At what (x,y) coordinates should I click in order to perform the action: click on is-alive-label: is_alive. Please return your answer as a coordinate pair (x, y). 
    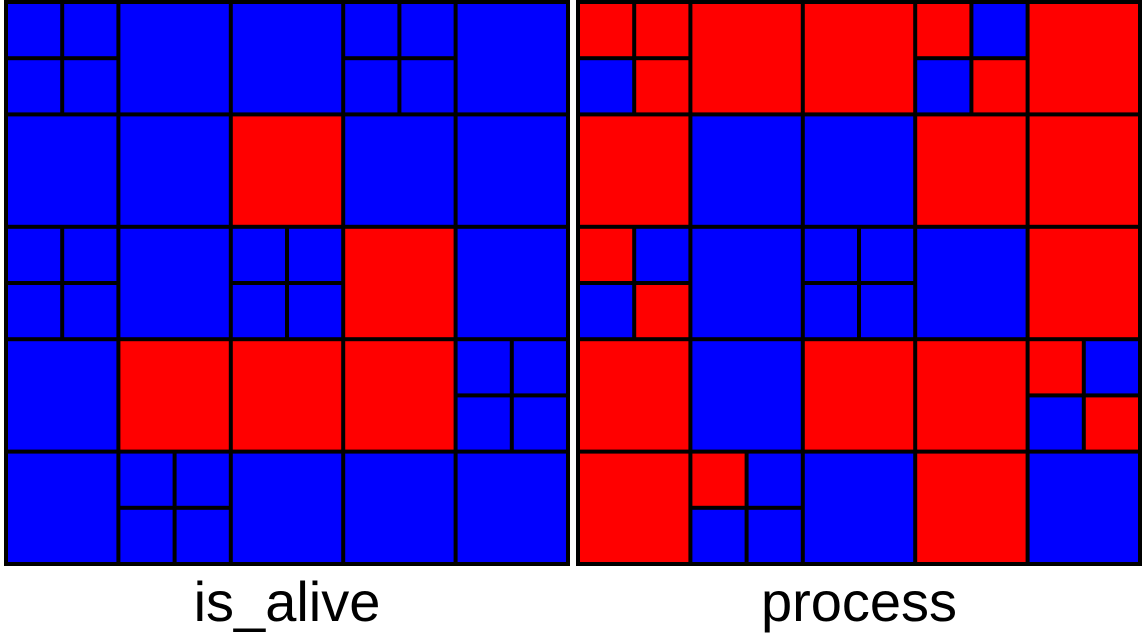
    Looking at the image, I should click on (287, 601).